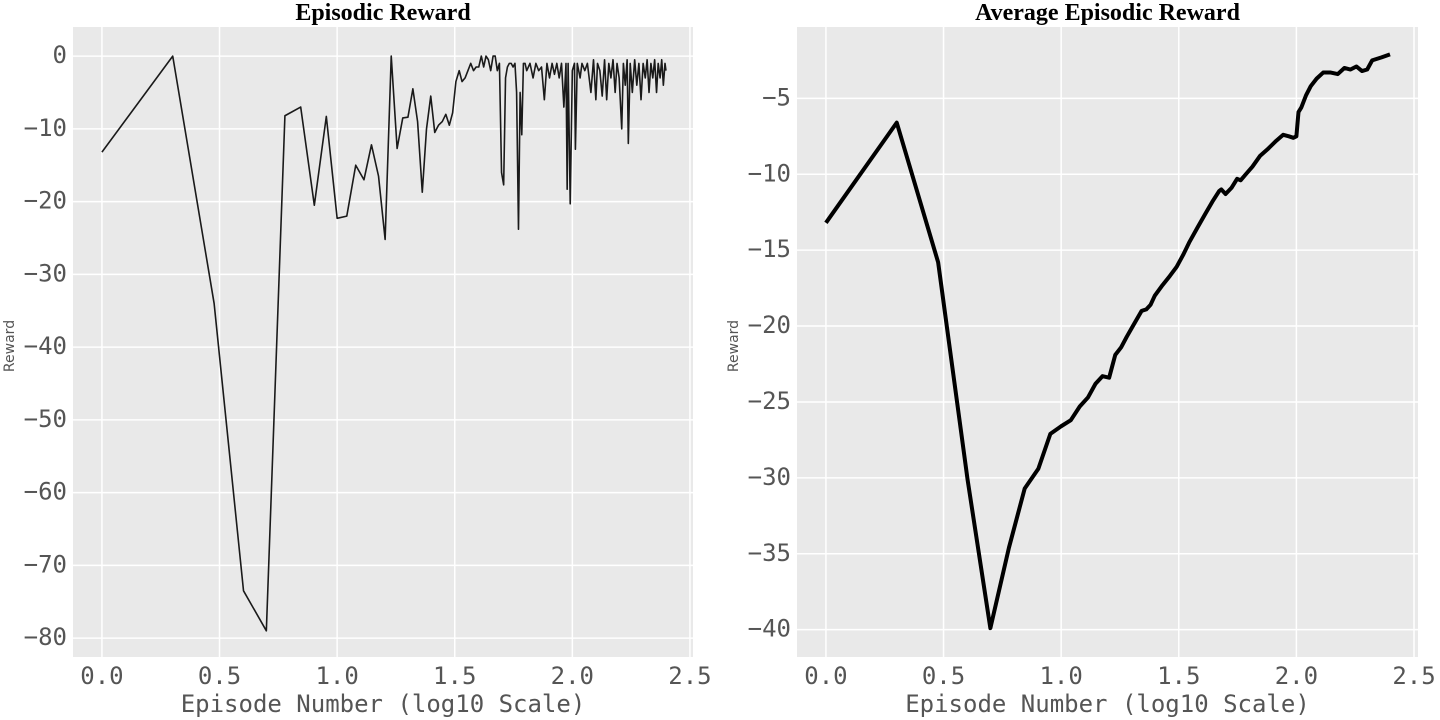 This screenshot has height=720, width=1440. Describe the element at coordinates (769, 553) in the screenshot. I see `y-tick-label: −35` at that location.